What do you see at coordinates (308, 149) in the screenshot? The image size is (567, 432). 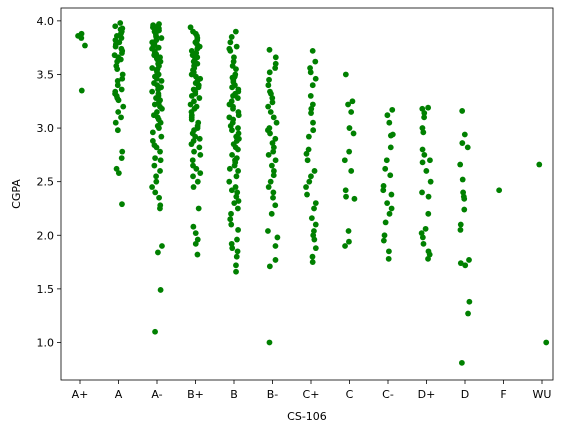 I see `point-C+-13` at bounding box center [308, 149].